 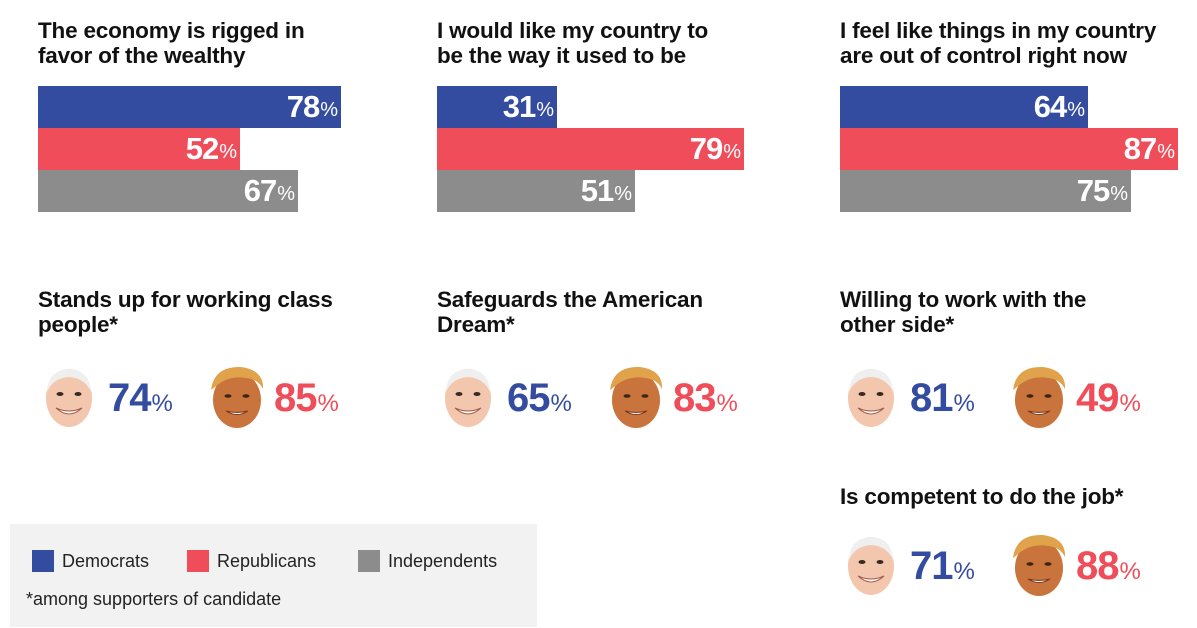 I want to click on value-number: 81, so click(x=931, y=398).